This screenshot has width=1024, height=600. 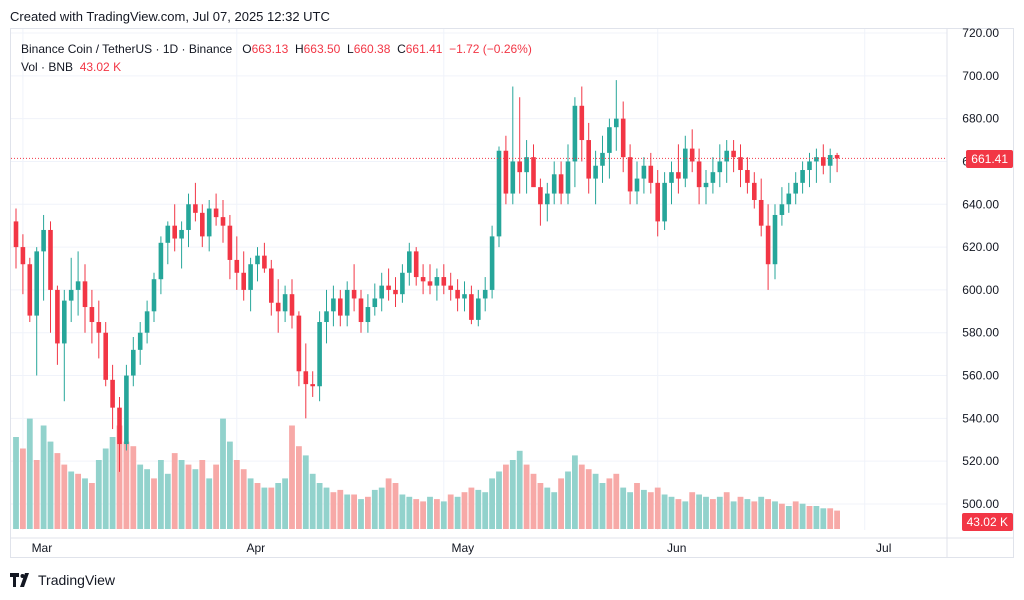 I want to click on legend-volume-label: Vol · BNB, so click(x=47, y=67).